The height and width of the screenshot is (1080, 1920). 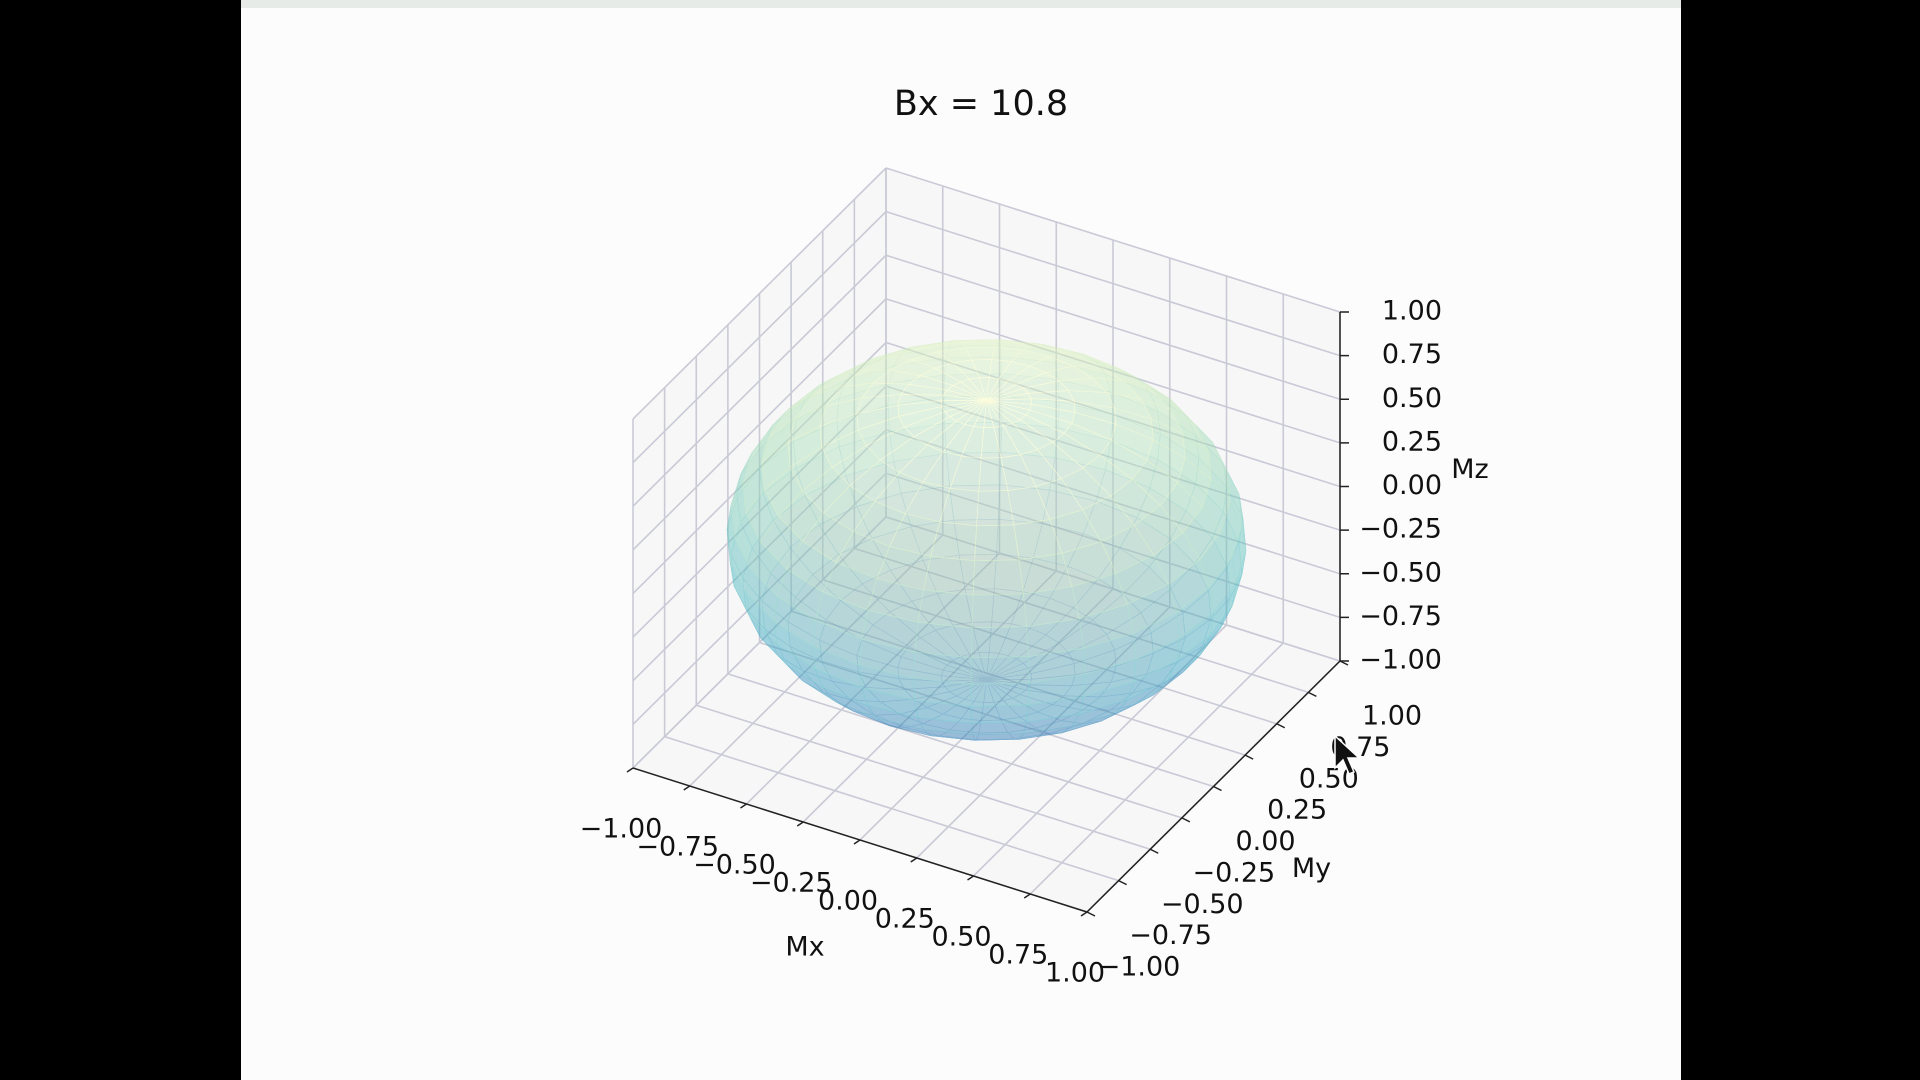 What do you see at coordinates (1412, 311) in the screenshot?
I see `z-tick-label: 1.00` at bounding box center [1412, 311].